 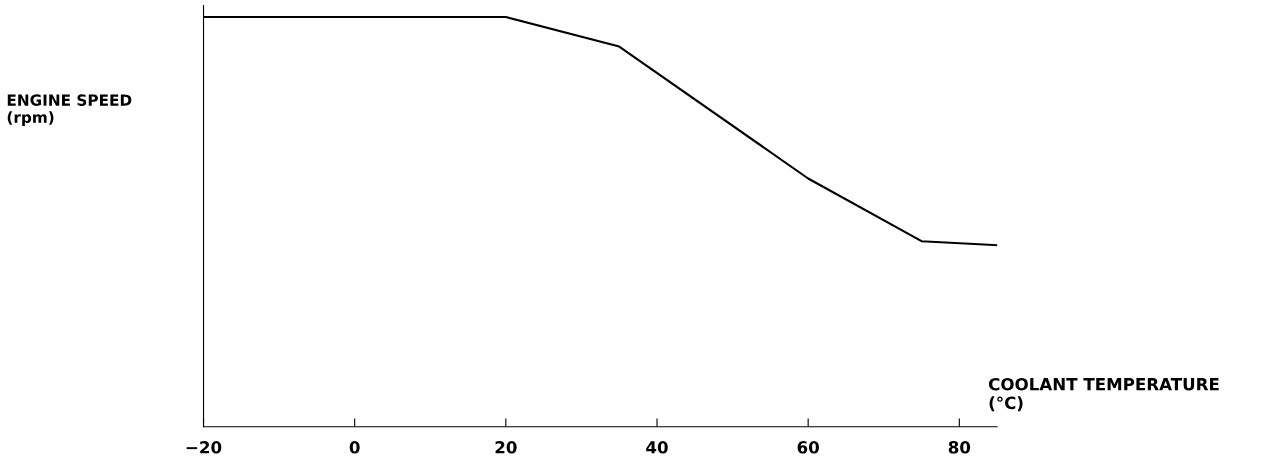 I want to click on x-tick-label: 60, so click(x=808, y=447).